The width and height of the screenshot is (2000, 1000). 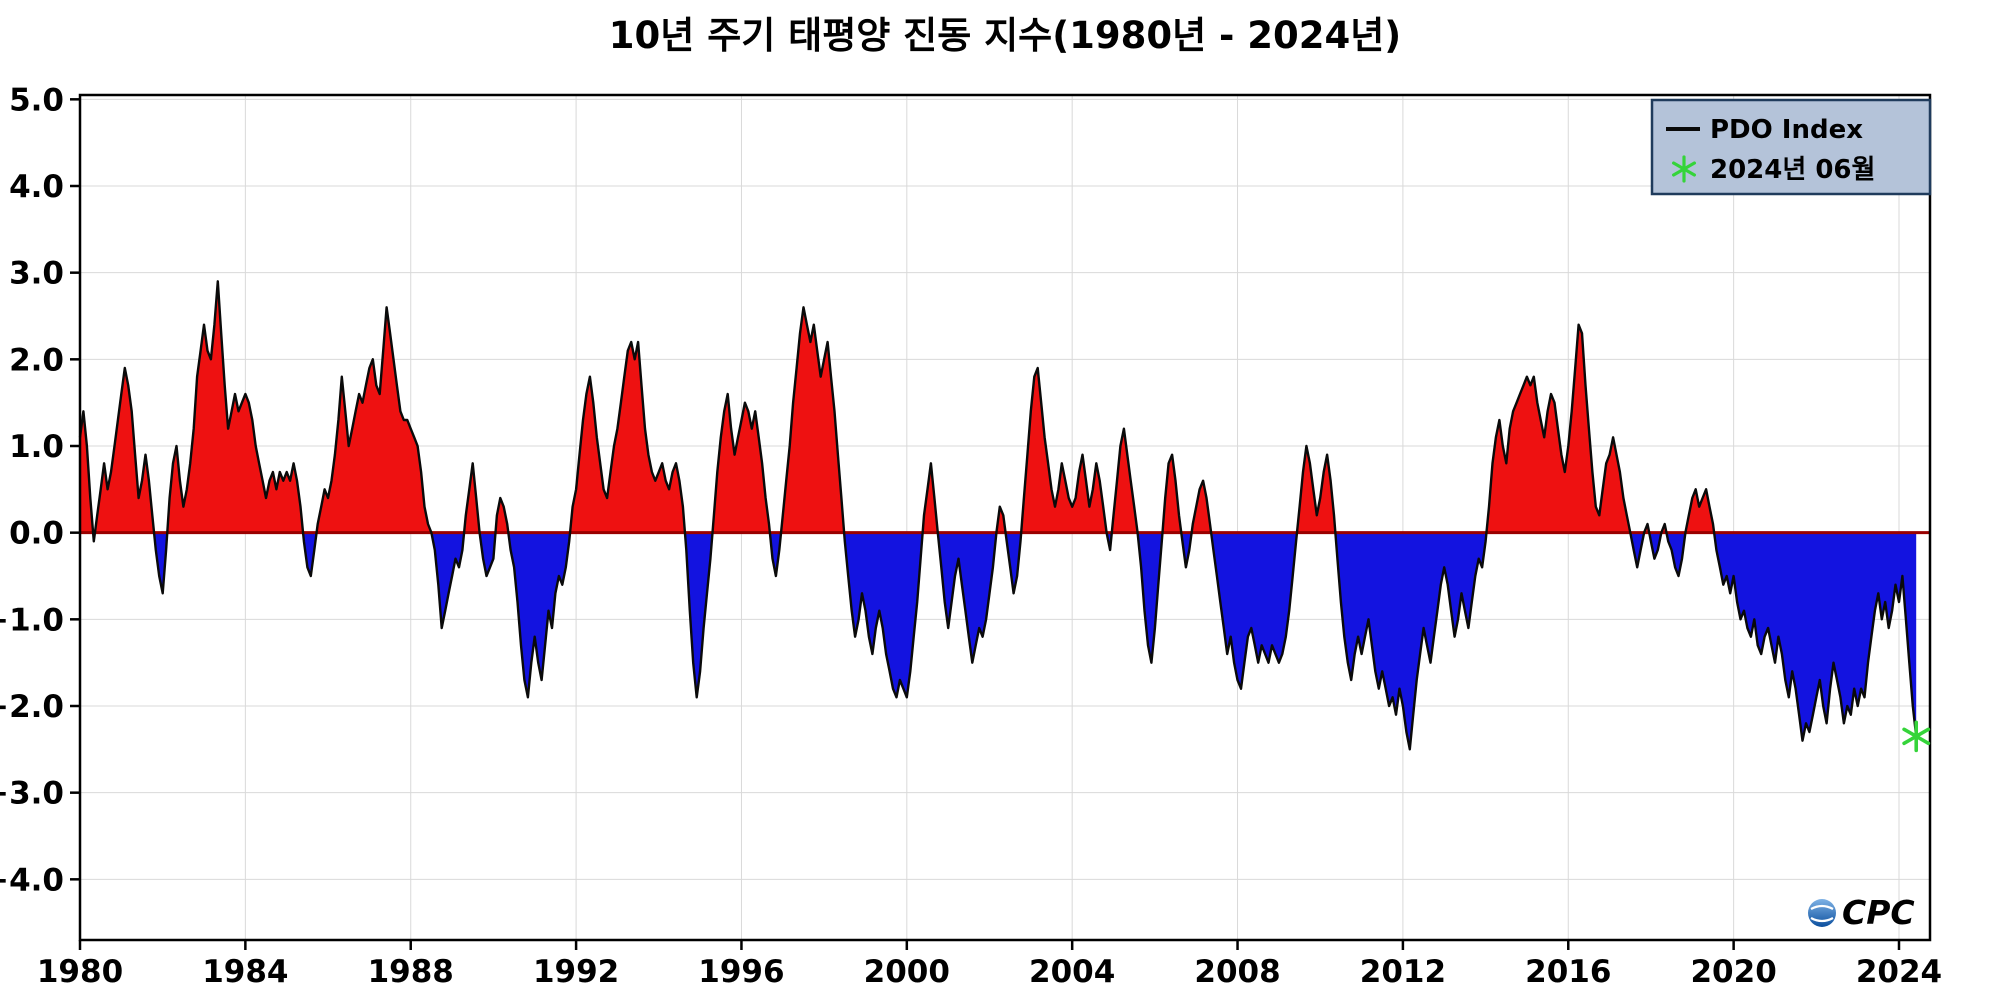 I want to click on legend-box, so click(x=1791, y=147).